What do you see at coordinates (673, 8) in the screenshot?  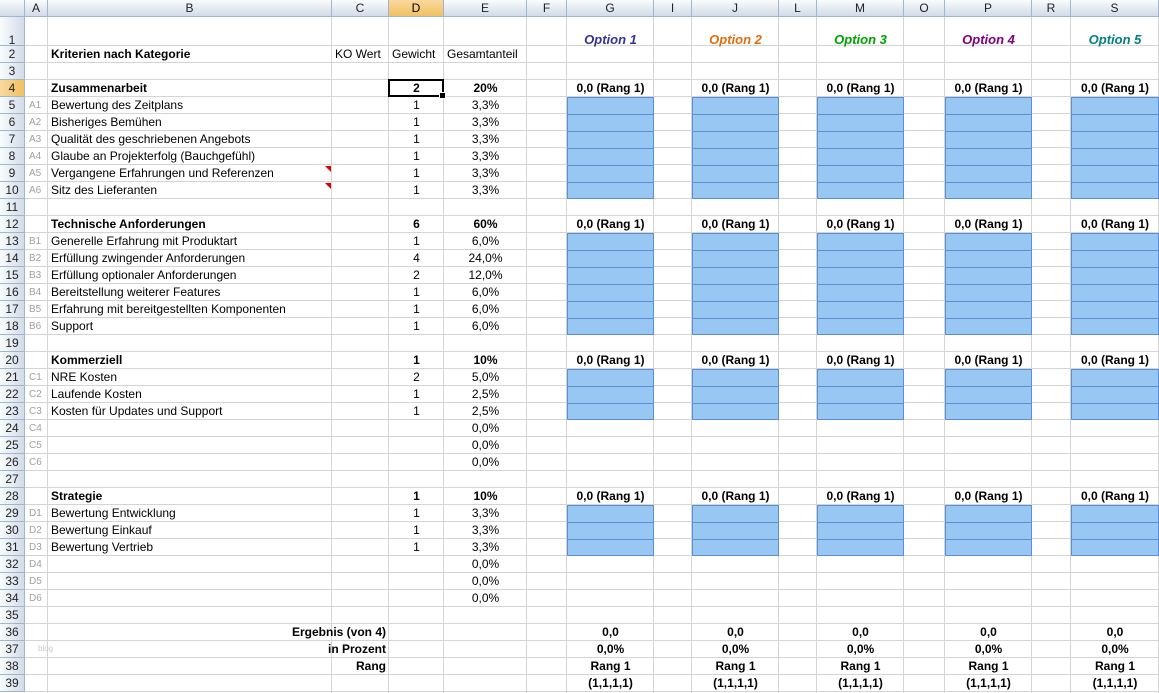 I see `column-header-i: I` at bounding box center [673, 8].